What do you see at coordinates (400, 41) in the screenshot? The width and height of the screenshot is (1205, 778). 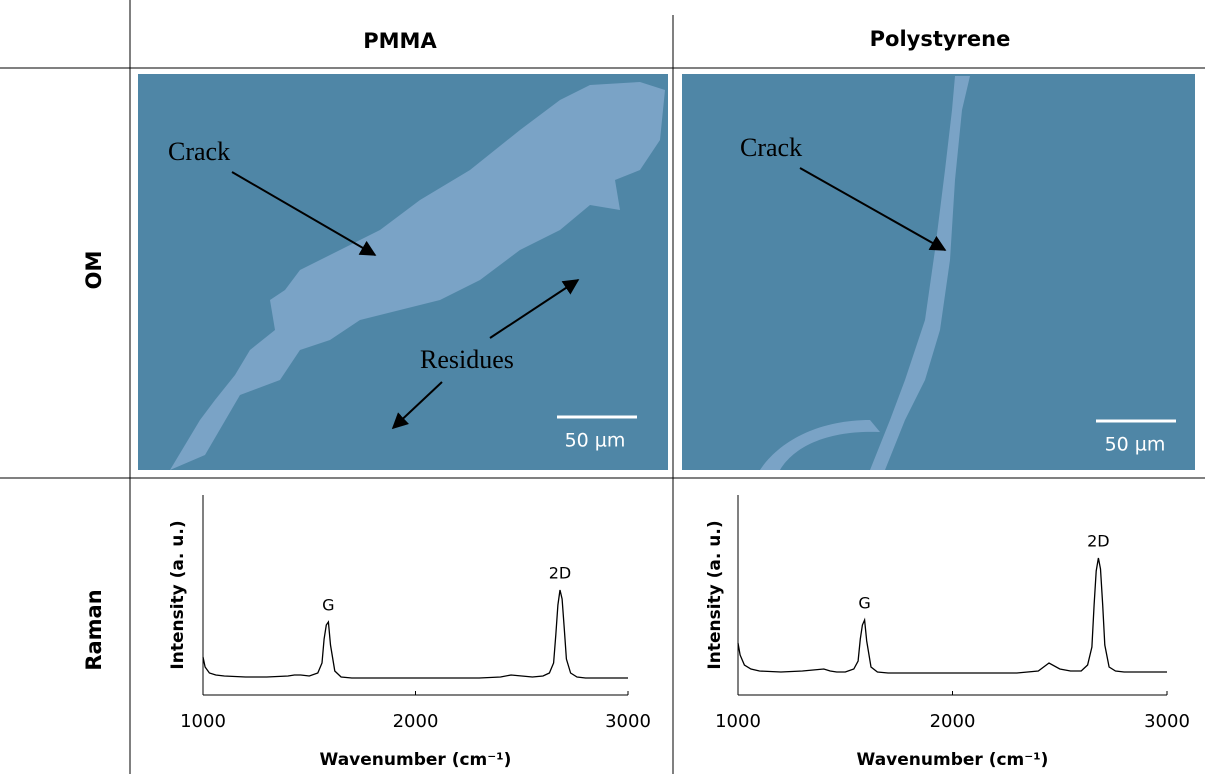 I see `column-header: PMMA` at bounding box center [400, 41].